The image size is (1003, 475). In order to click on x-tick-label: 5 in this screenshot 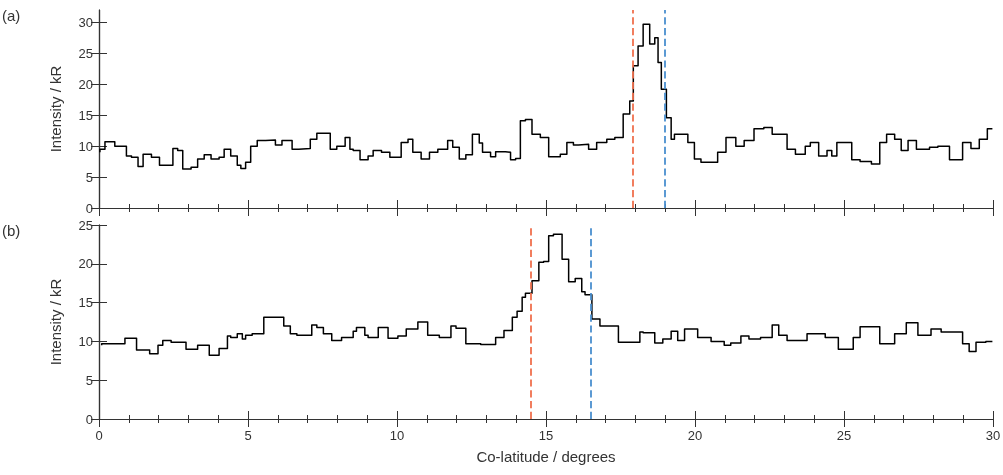, I will do `click(248, 435)`.